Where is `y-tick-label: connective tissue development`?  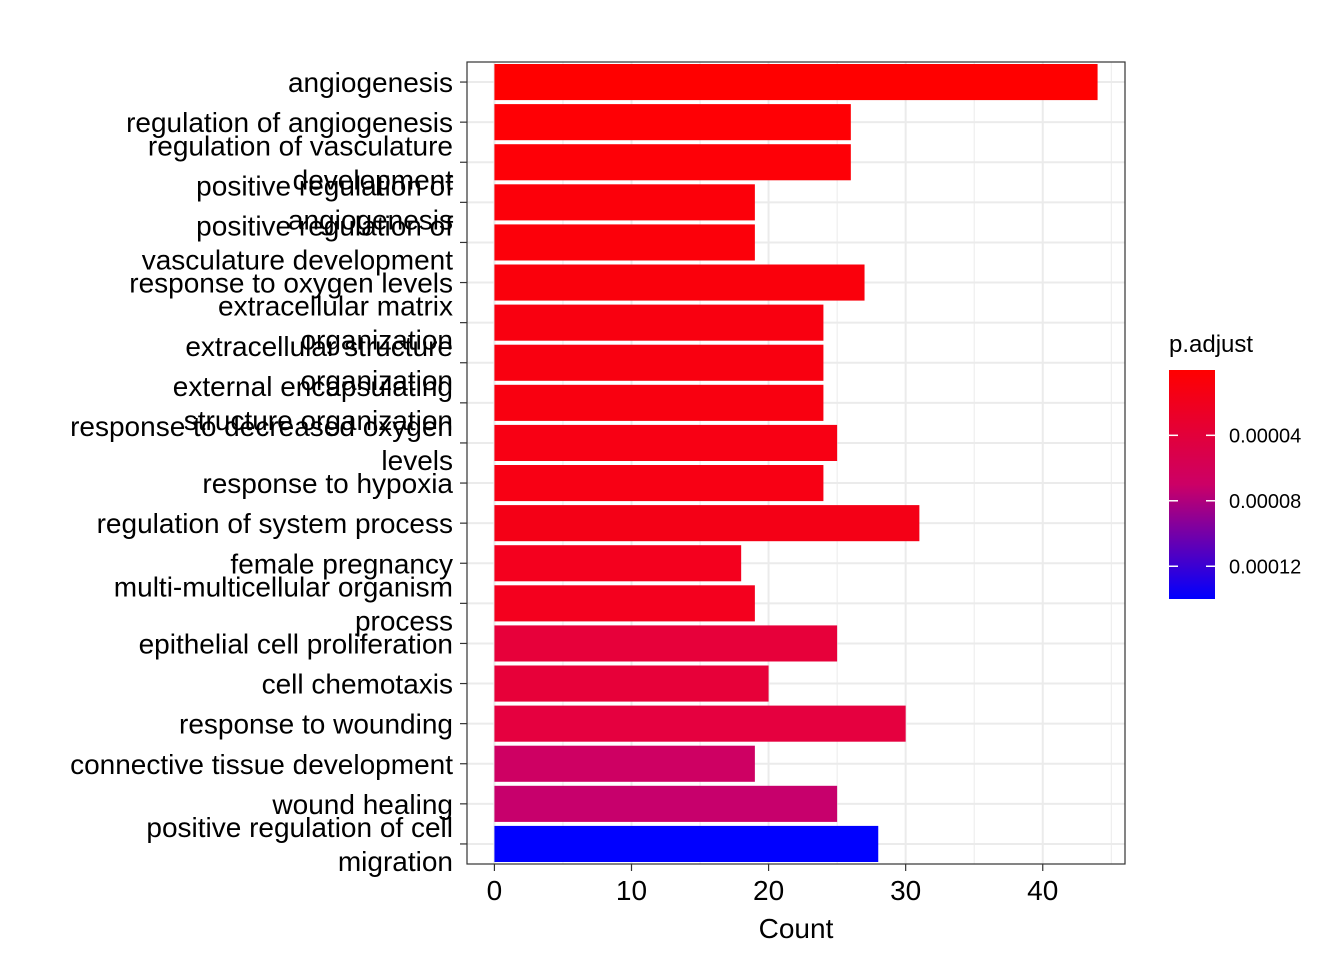
y-tick-label: connective tissue development is located at coordinates (261, 764).